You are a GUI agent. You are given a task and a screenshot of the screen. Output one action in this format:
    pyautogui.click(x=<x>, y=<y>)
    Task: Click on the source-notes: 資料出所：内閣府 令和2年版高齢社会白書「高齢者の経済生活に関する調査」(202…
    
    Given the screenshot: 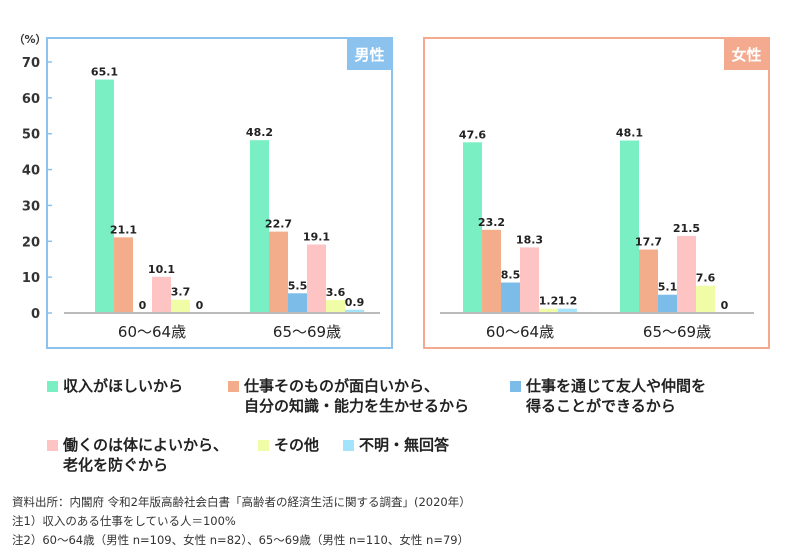 What is the action you would take?
    pyautogui.click(x=241, y=521)
    